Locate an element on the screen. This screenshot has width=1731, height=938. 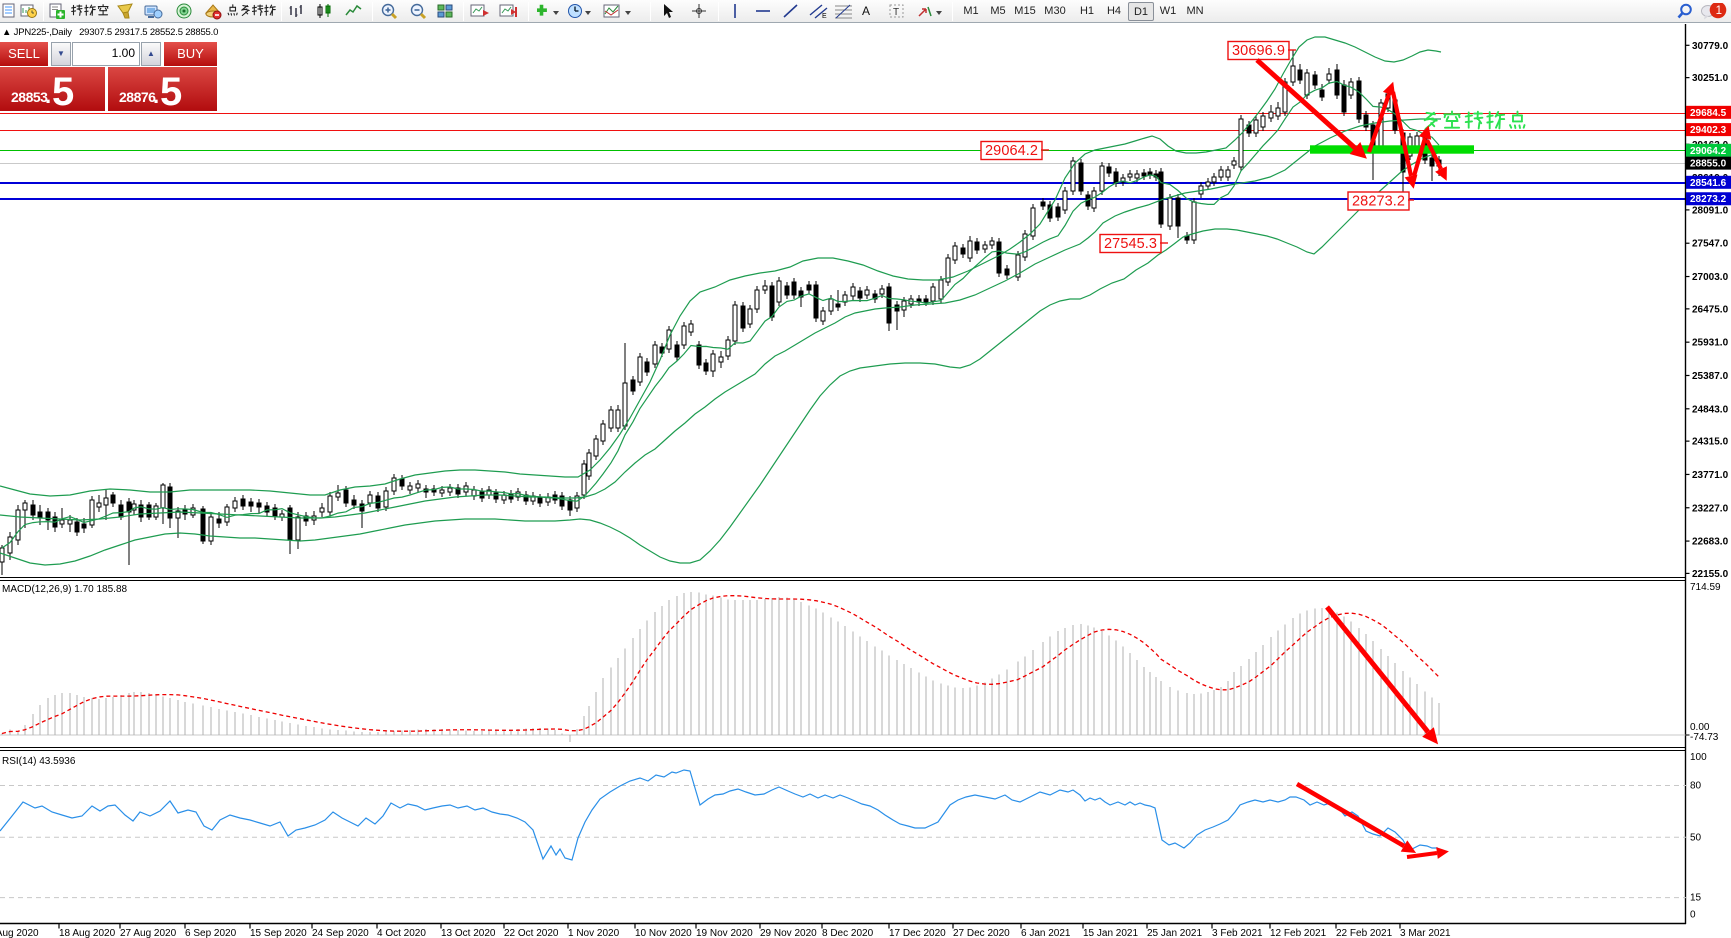
svg-text: 15 Jan 2021 is located at coordinates (1110, 933).